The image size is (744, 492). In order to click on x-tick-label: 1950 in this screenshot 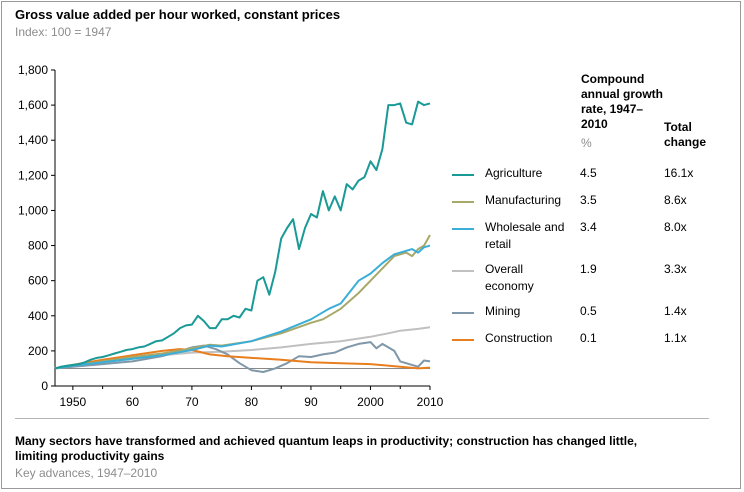, I will do `click(73, 402)`.